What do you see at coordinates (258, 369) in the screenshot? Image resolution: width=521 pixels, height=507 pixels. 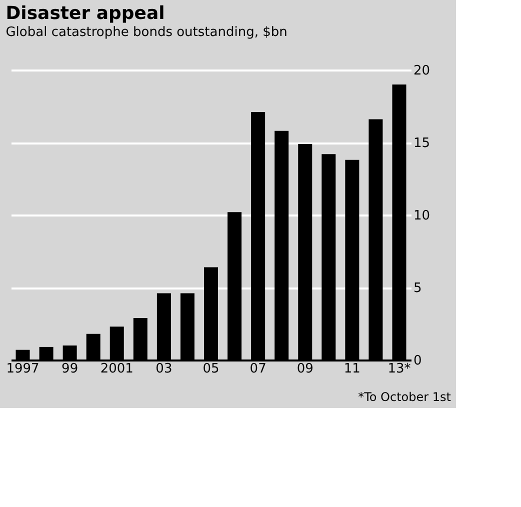 I see `x-tick-label: 07` at bounding box center [258, 369].